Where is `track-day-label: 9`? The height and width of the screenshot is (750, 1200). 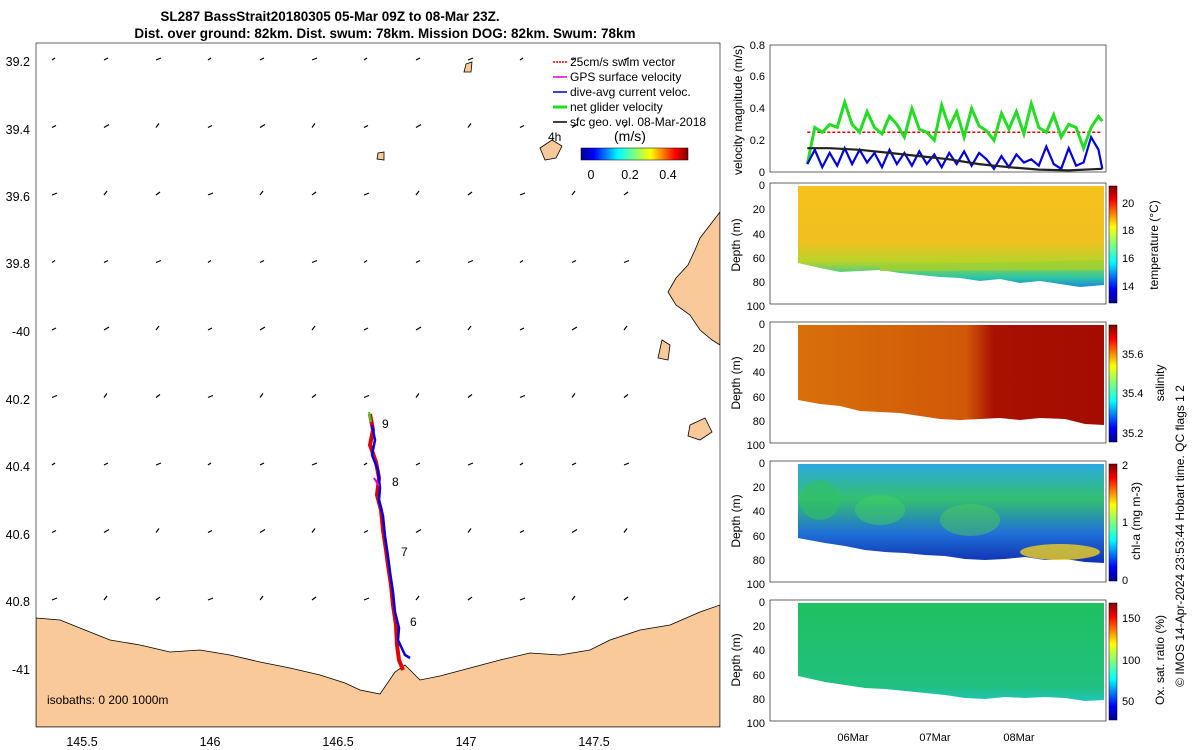
track-day-label: 9 is located at coordinates (385, 424).